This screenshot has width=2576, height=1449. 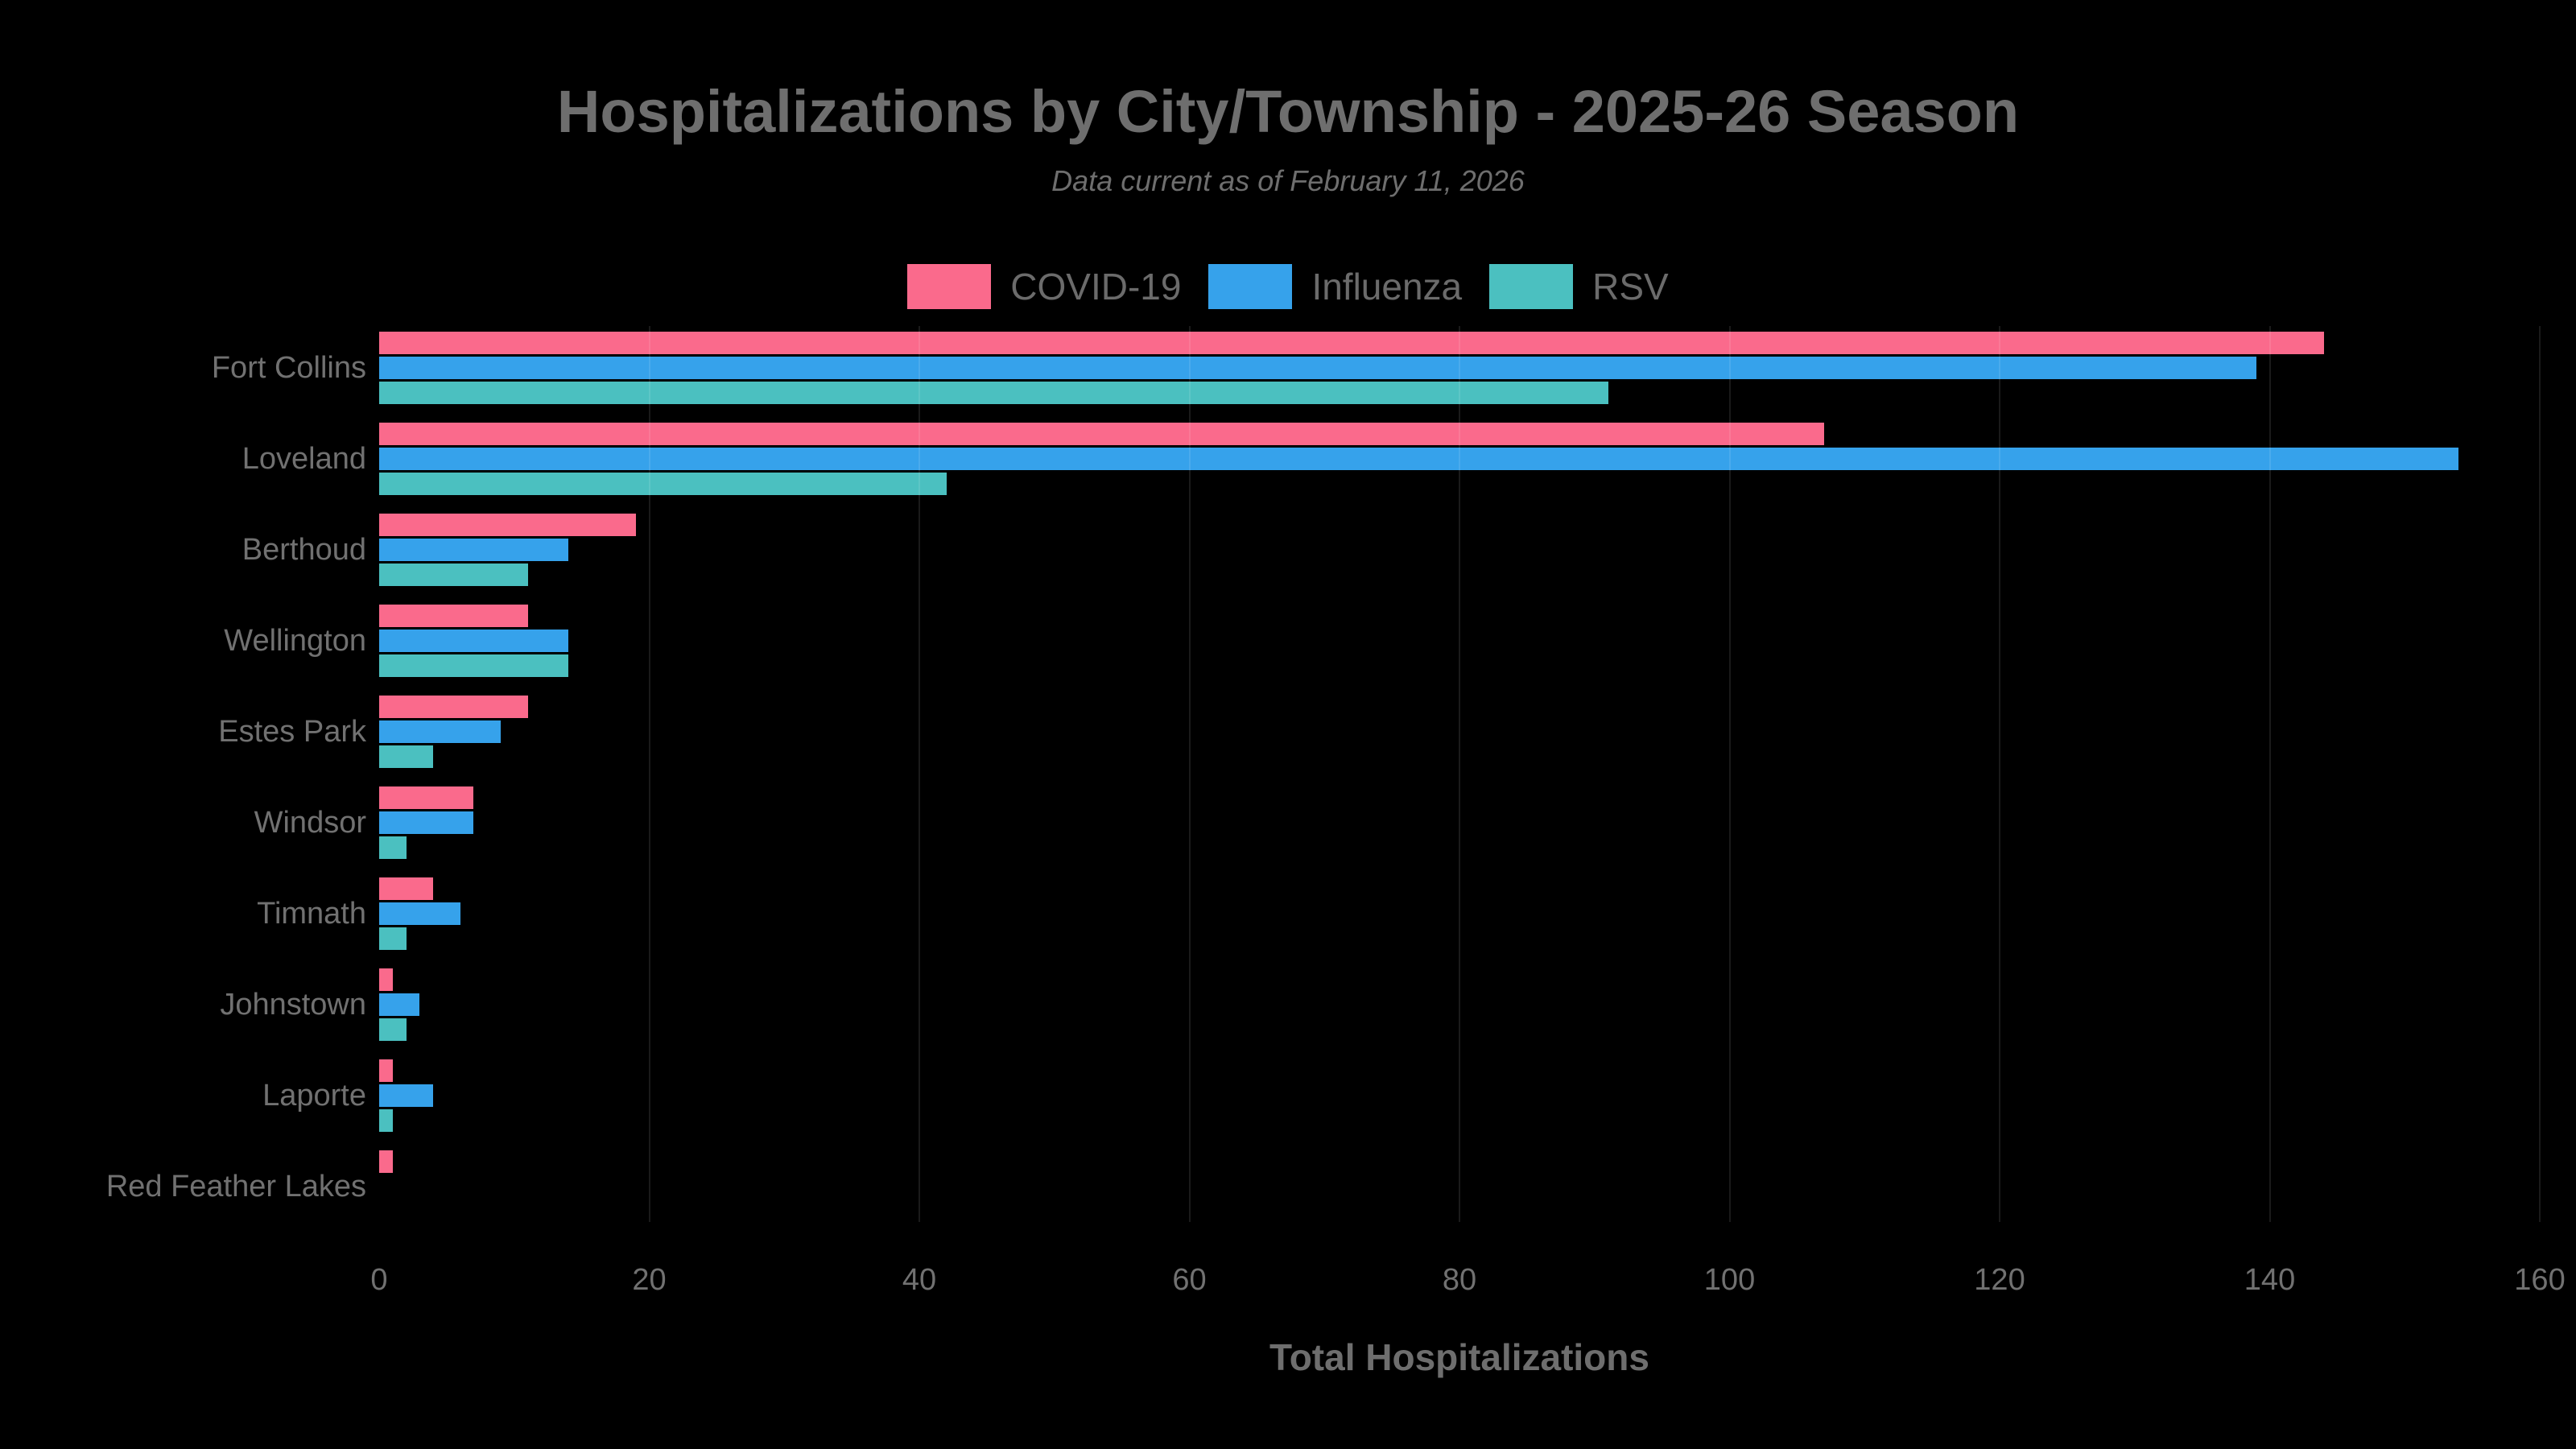 What do you see at coordinates (453, 575) in the screenshot?
I see `bar-rsv-berthoud` at bounding box center [453, 575].